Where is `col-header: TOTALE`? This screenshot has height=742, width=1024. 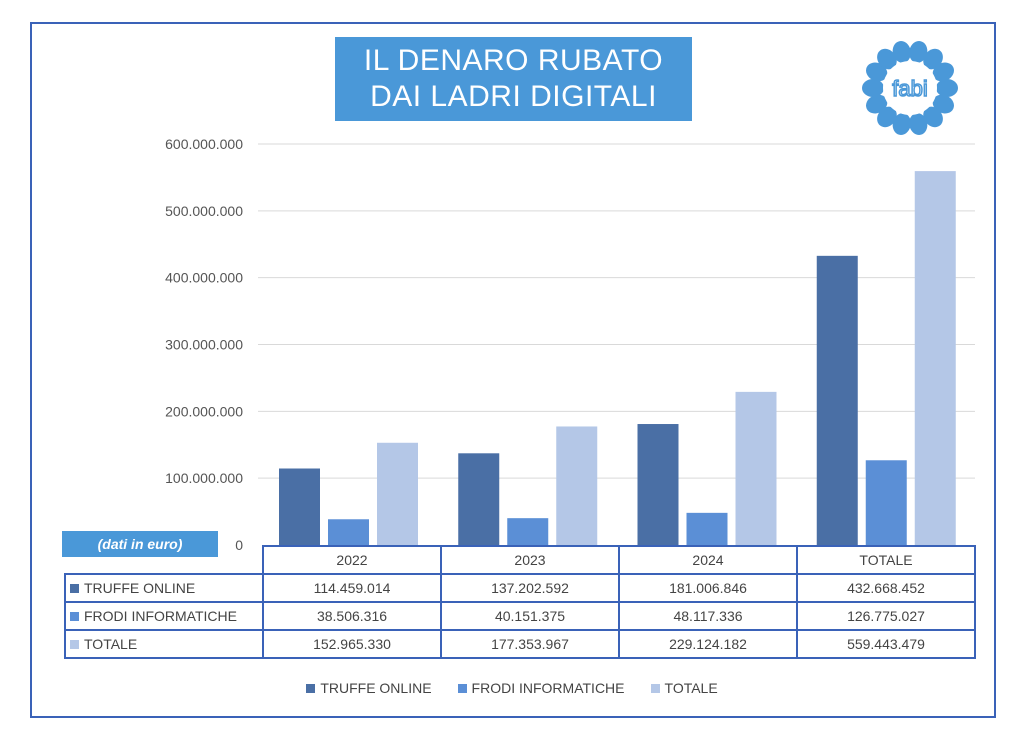
col-header: TOTALE is located at coordinates (886, 560).